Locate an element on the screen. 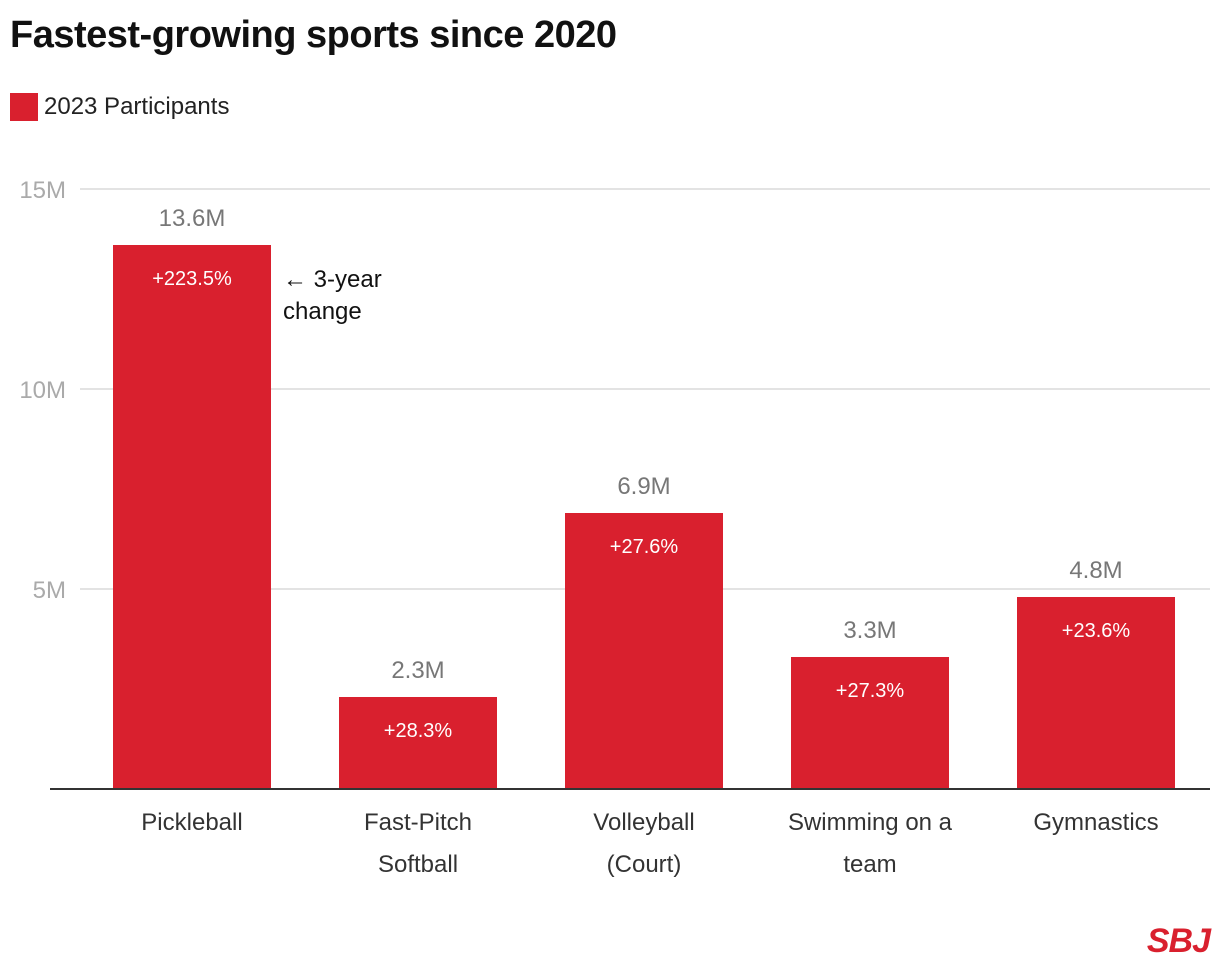 The image size is (1220, 966). value-label: 2.3M is located at coordinates (417, 670).